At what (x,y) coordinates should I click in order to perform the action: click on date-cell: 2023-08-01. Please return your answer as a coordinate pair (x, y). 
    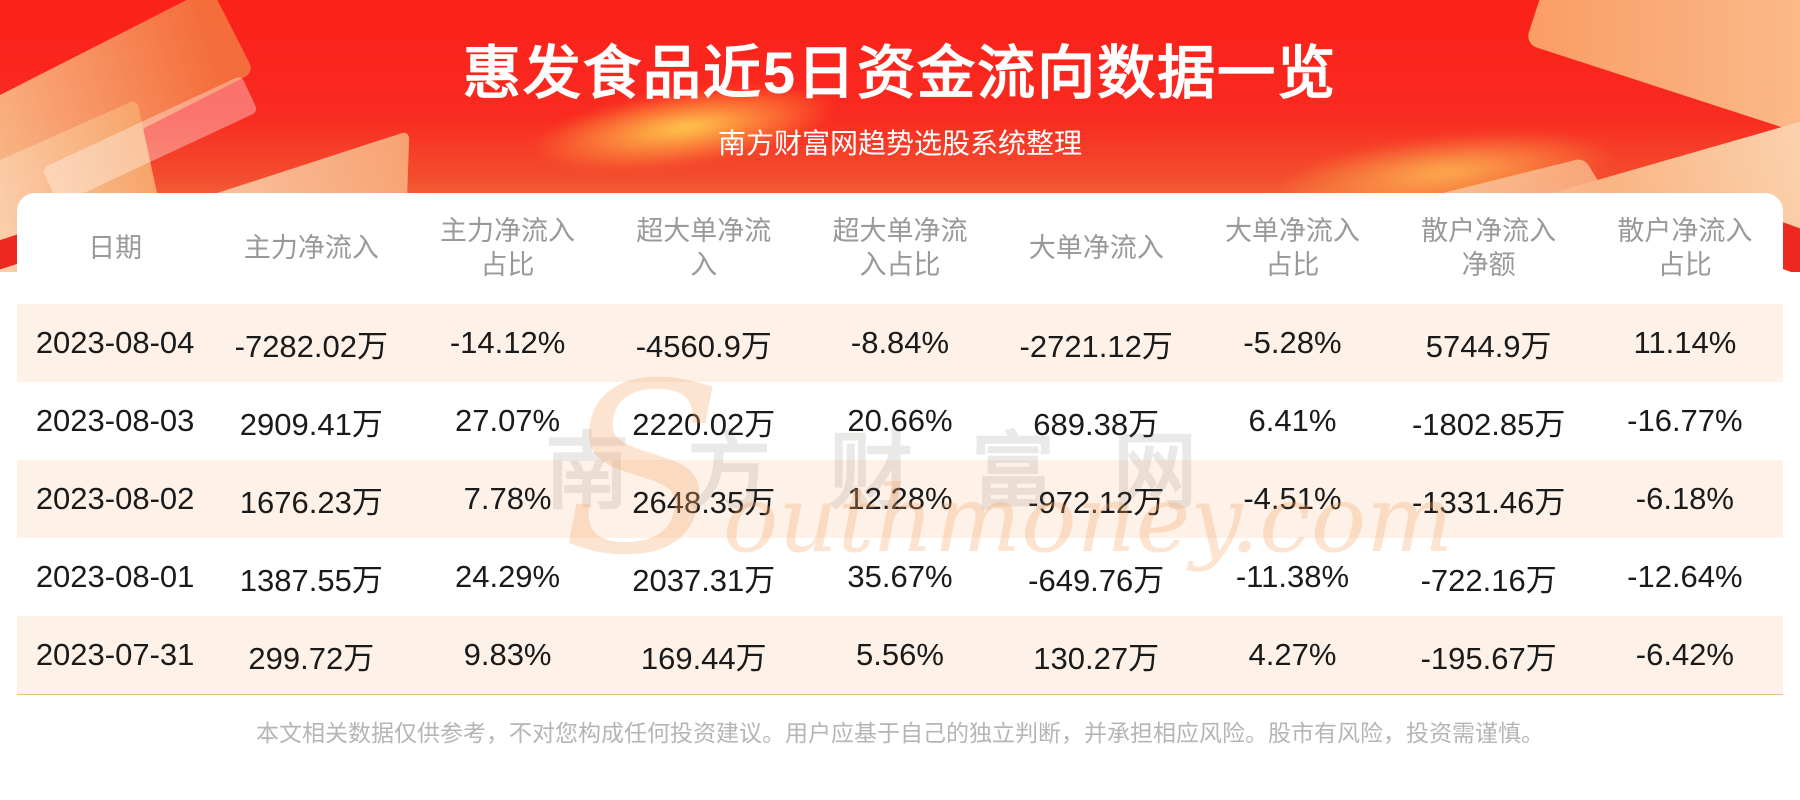
    Looking at the image, I should click on (115, 576).